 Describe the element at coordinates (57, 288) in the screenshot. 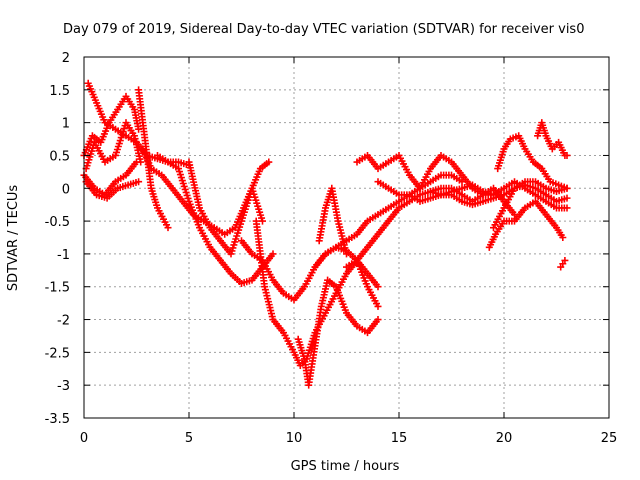

I see `y-tick-label: -1.5` at that location.